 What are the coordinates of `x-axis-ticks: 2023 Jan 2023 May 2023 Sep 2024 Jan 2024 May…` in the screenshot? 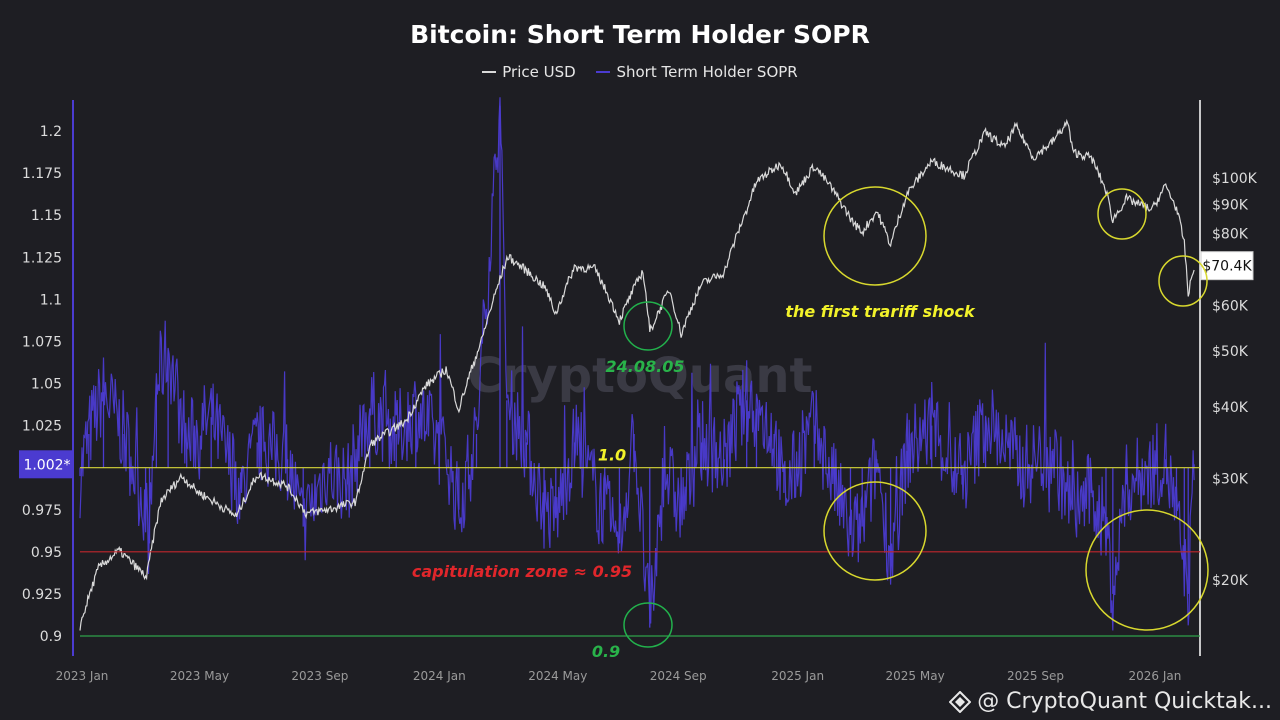 It's located at (619, 676).